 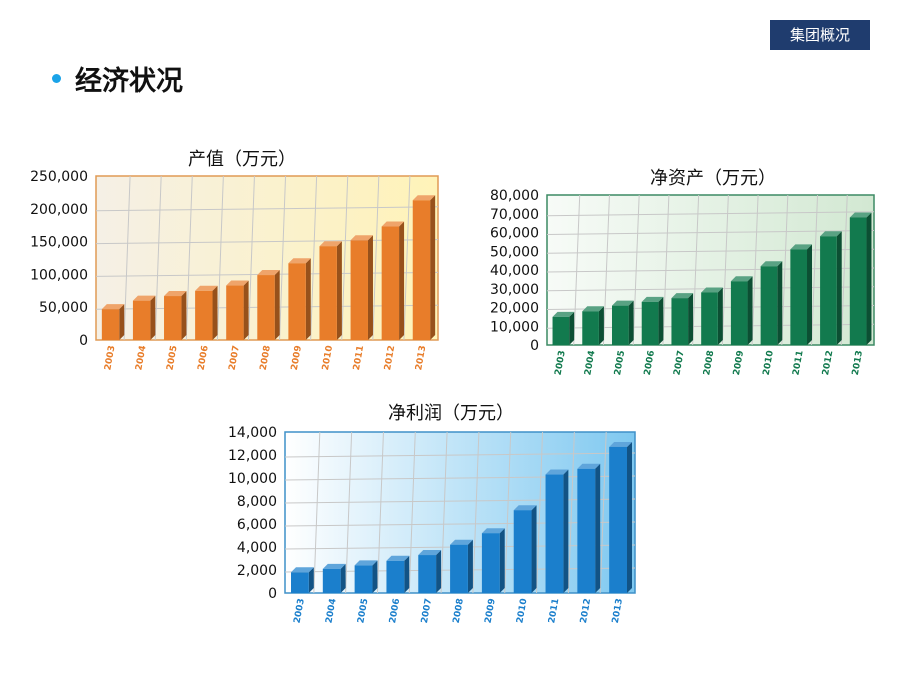 What do you see at coordinates (129, 81) in the screenshot?
I see `page-title: 经济状况` at bounding box center [129, 81].